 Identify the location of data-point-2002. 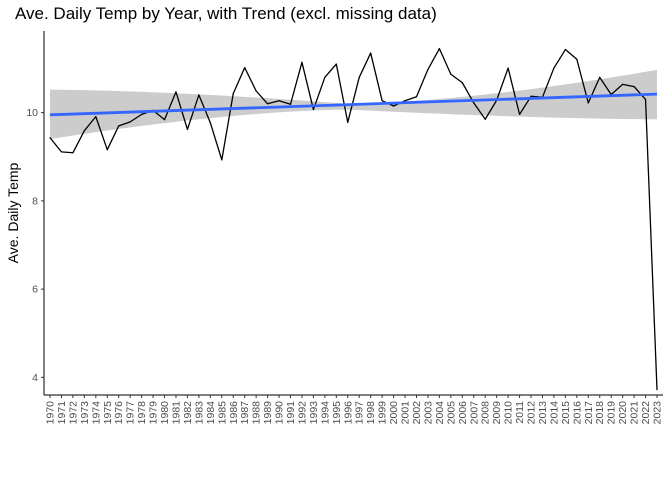
(416, 97).